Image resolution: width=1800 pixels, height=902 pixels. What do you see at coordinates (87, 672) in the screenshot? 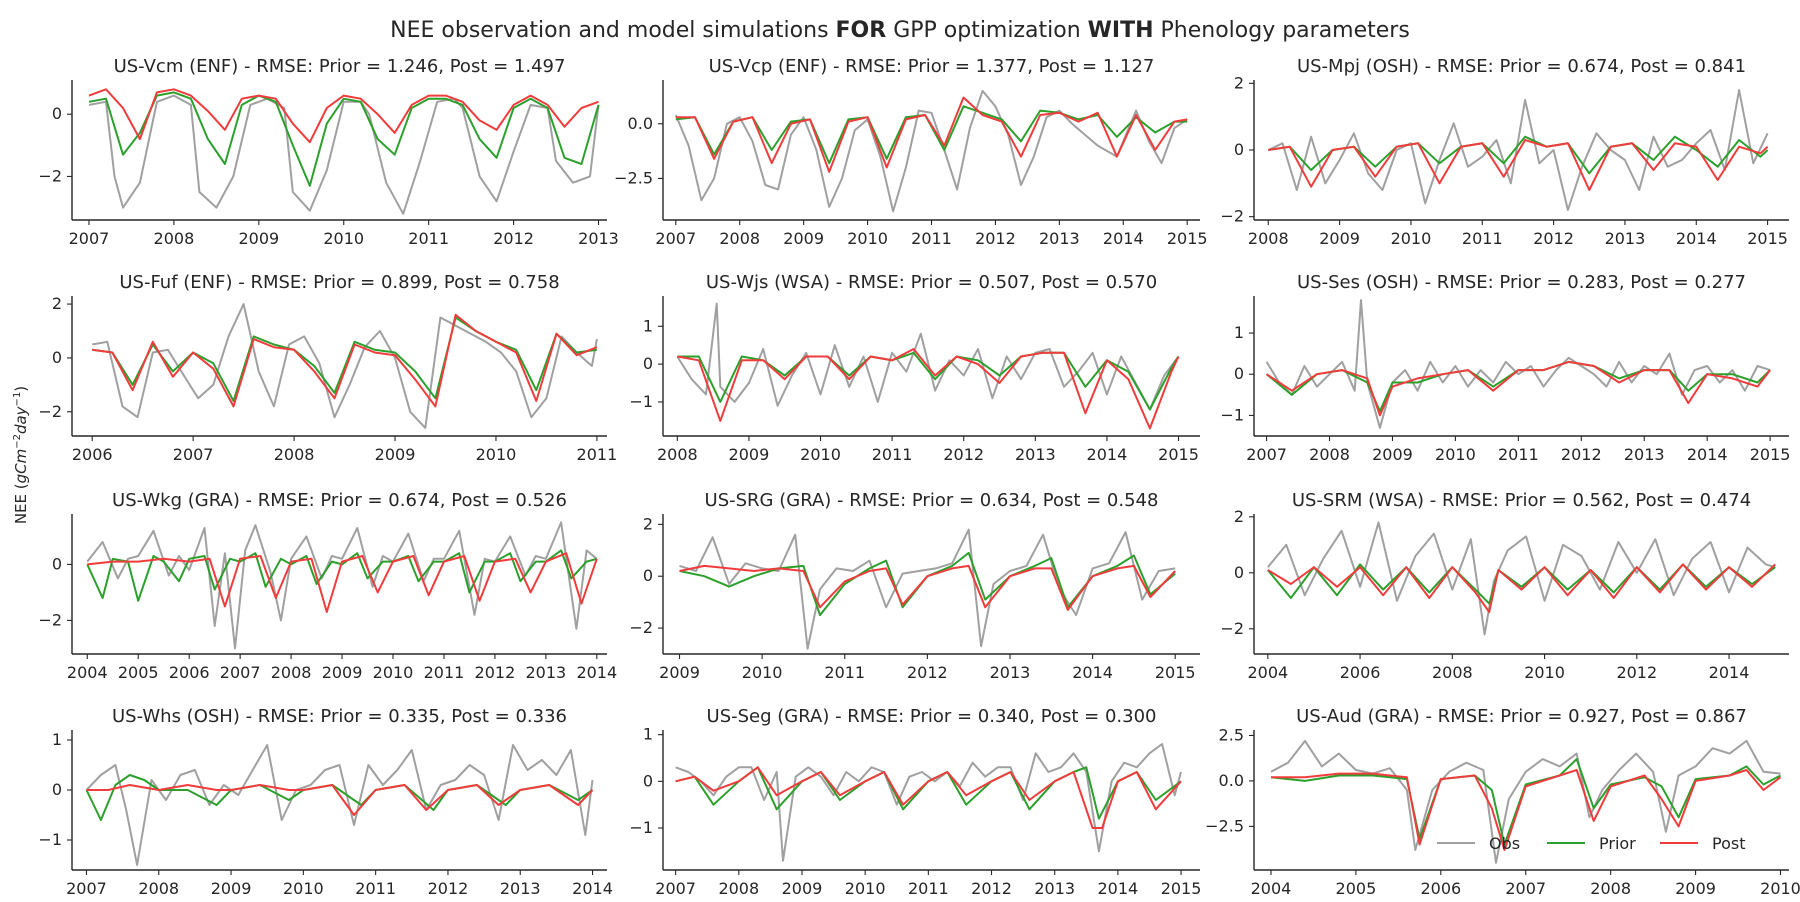
I see `x-tick-label: 2004` at bounding box center [87, 672].